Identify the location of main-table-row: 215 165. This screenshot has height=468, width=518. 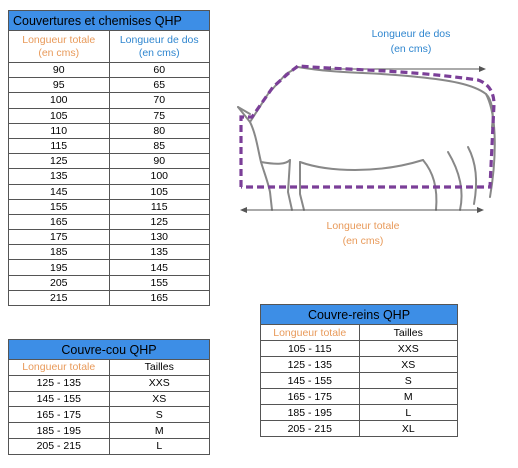
(109, 298).